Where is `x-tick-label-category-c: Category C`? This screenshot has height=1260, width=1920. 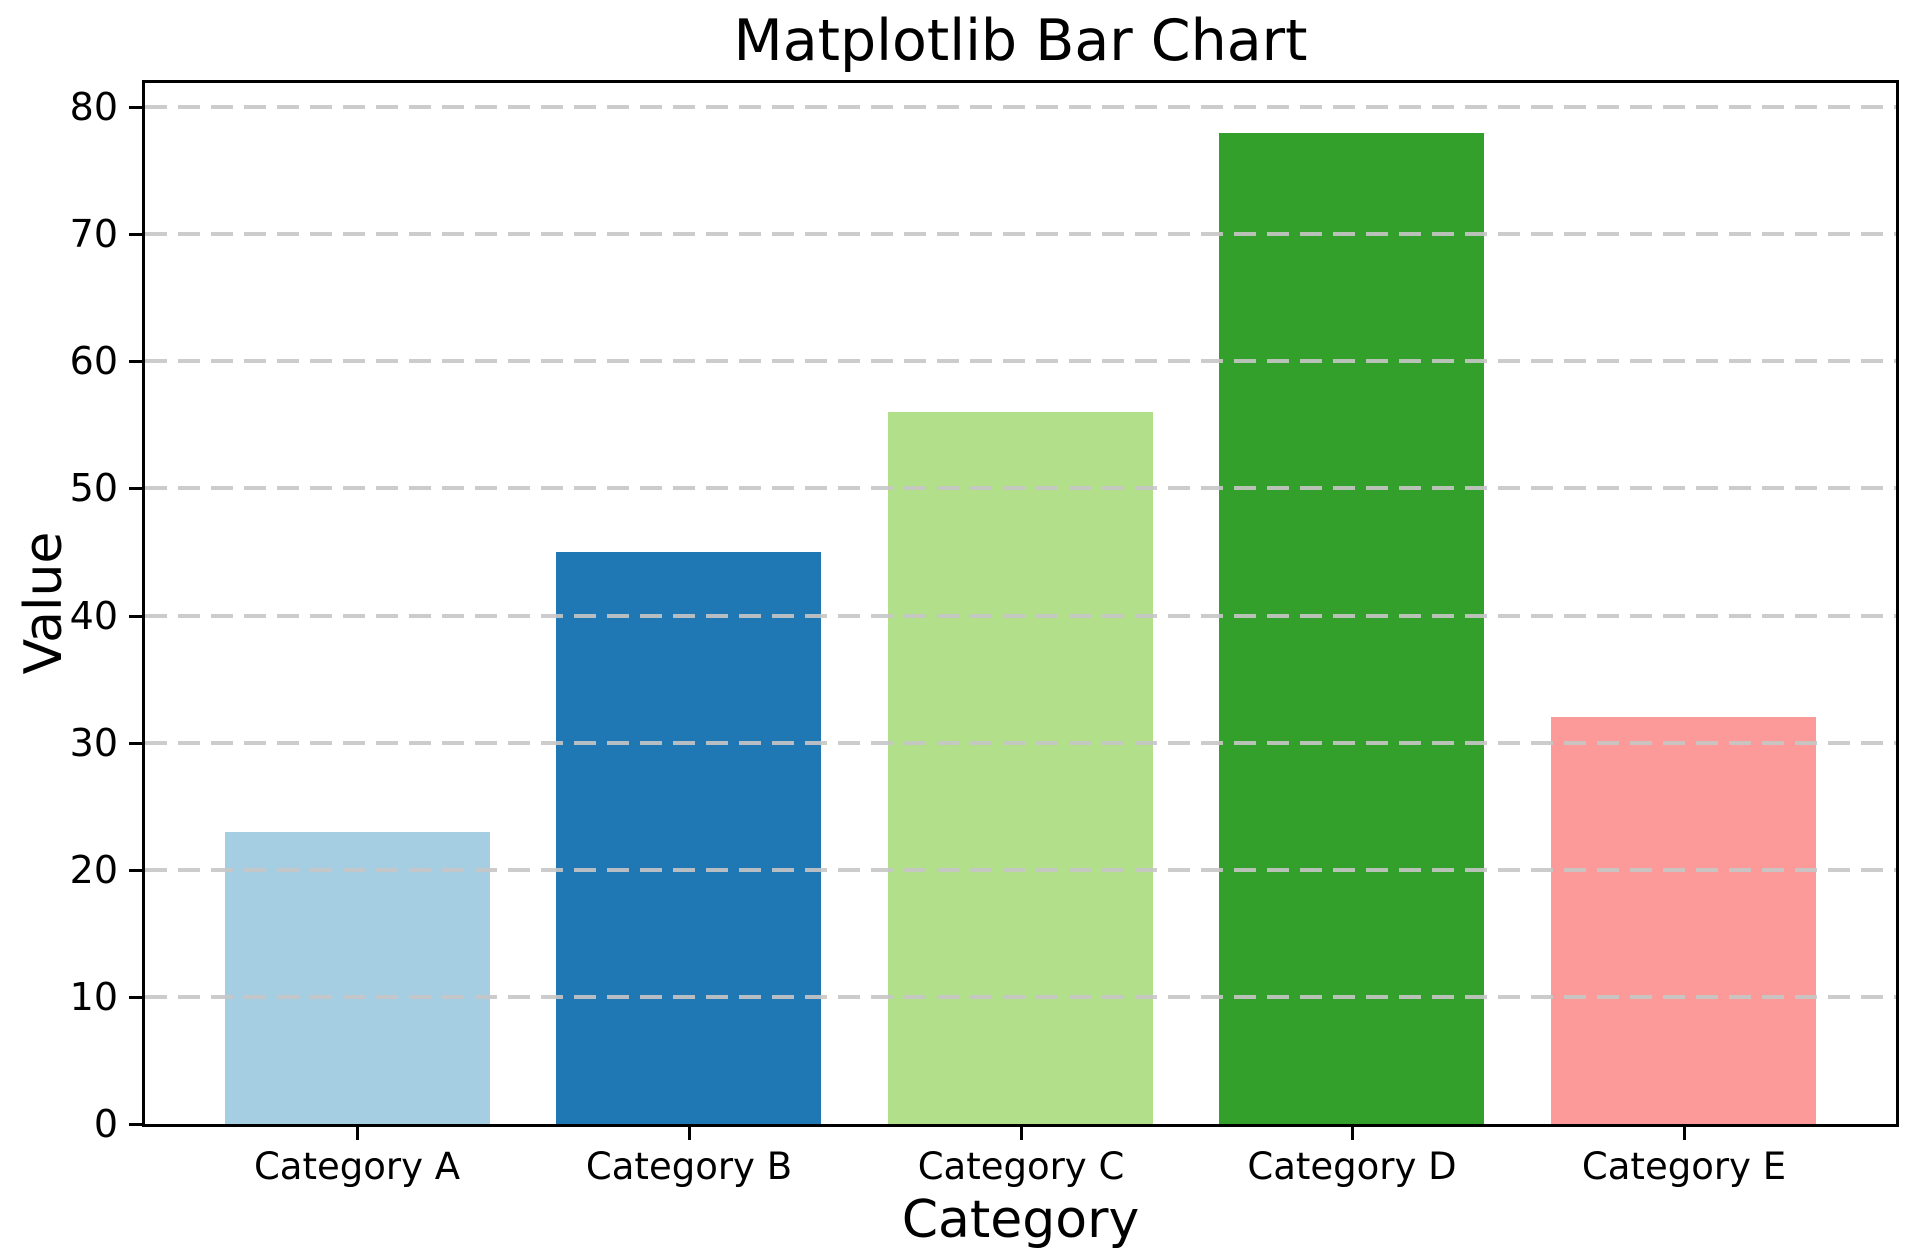 x-tick-label-category-c: Category C is located at coordinates (1021, 1166).